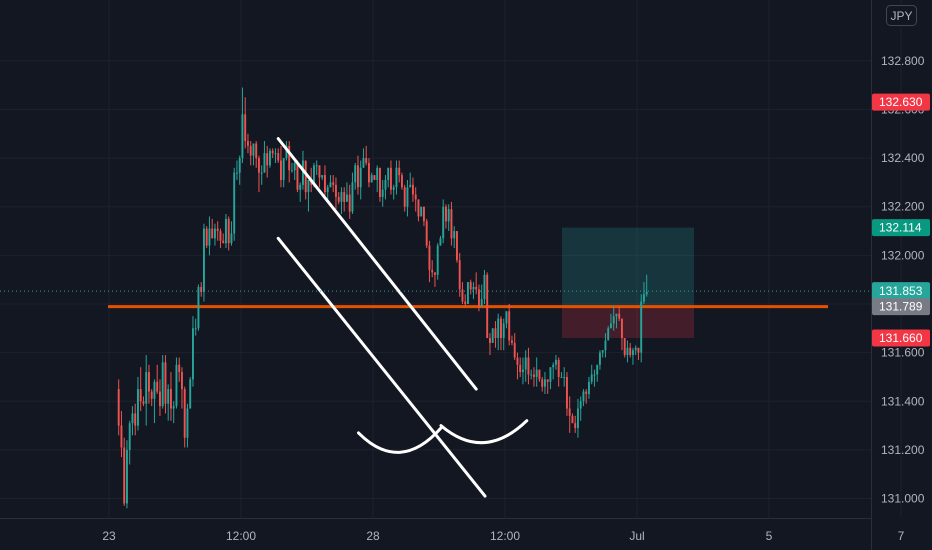  I want to click on x-tick-label: 23, so click(109, 536).